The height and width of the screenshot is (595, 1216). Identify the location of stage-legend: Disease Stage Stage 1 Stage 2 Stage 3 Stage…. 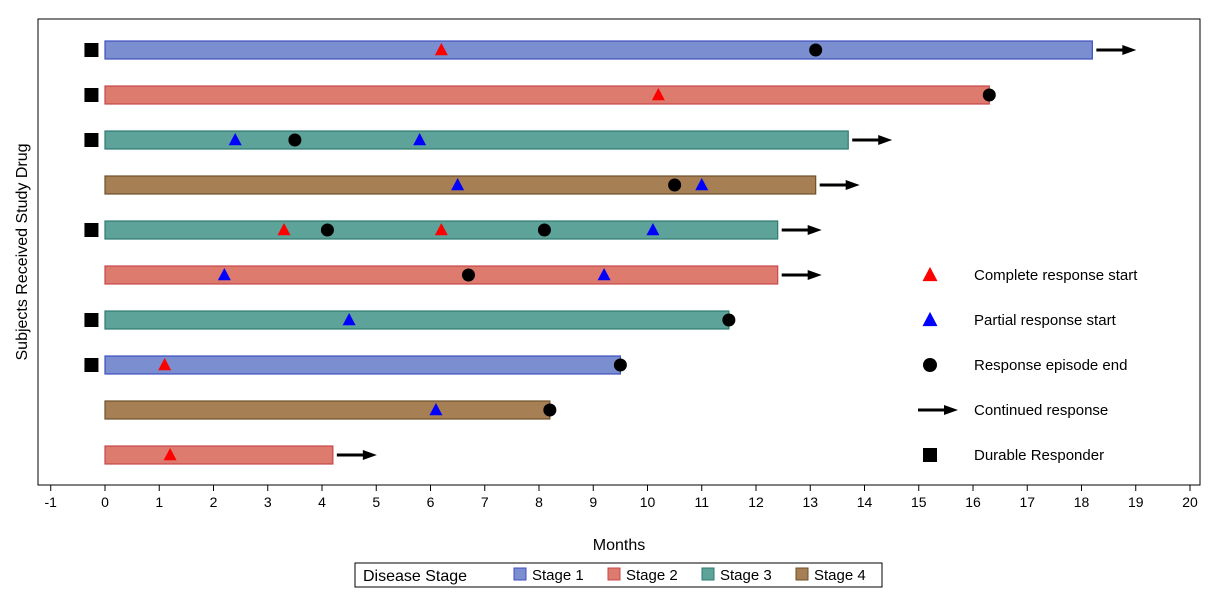
(618, 575).